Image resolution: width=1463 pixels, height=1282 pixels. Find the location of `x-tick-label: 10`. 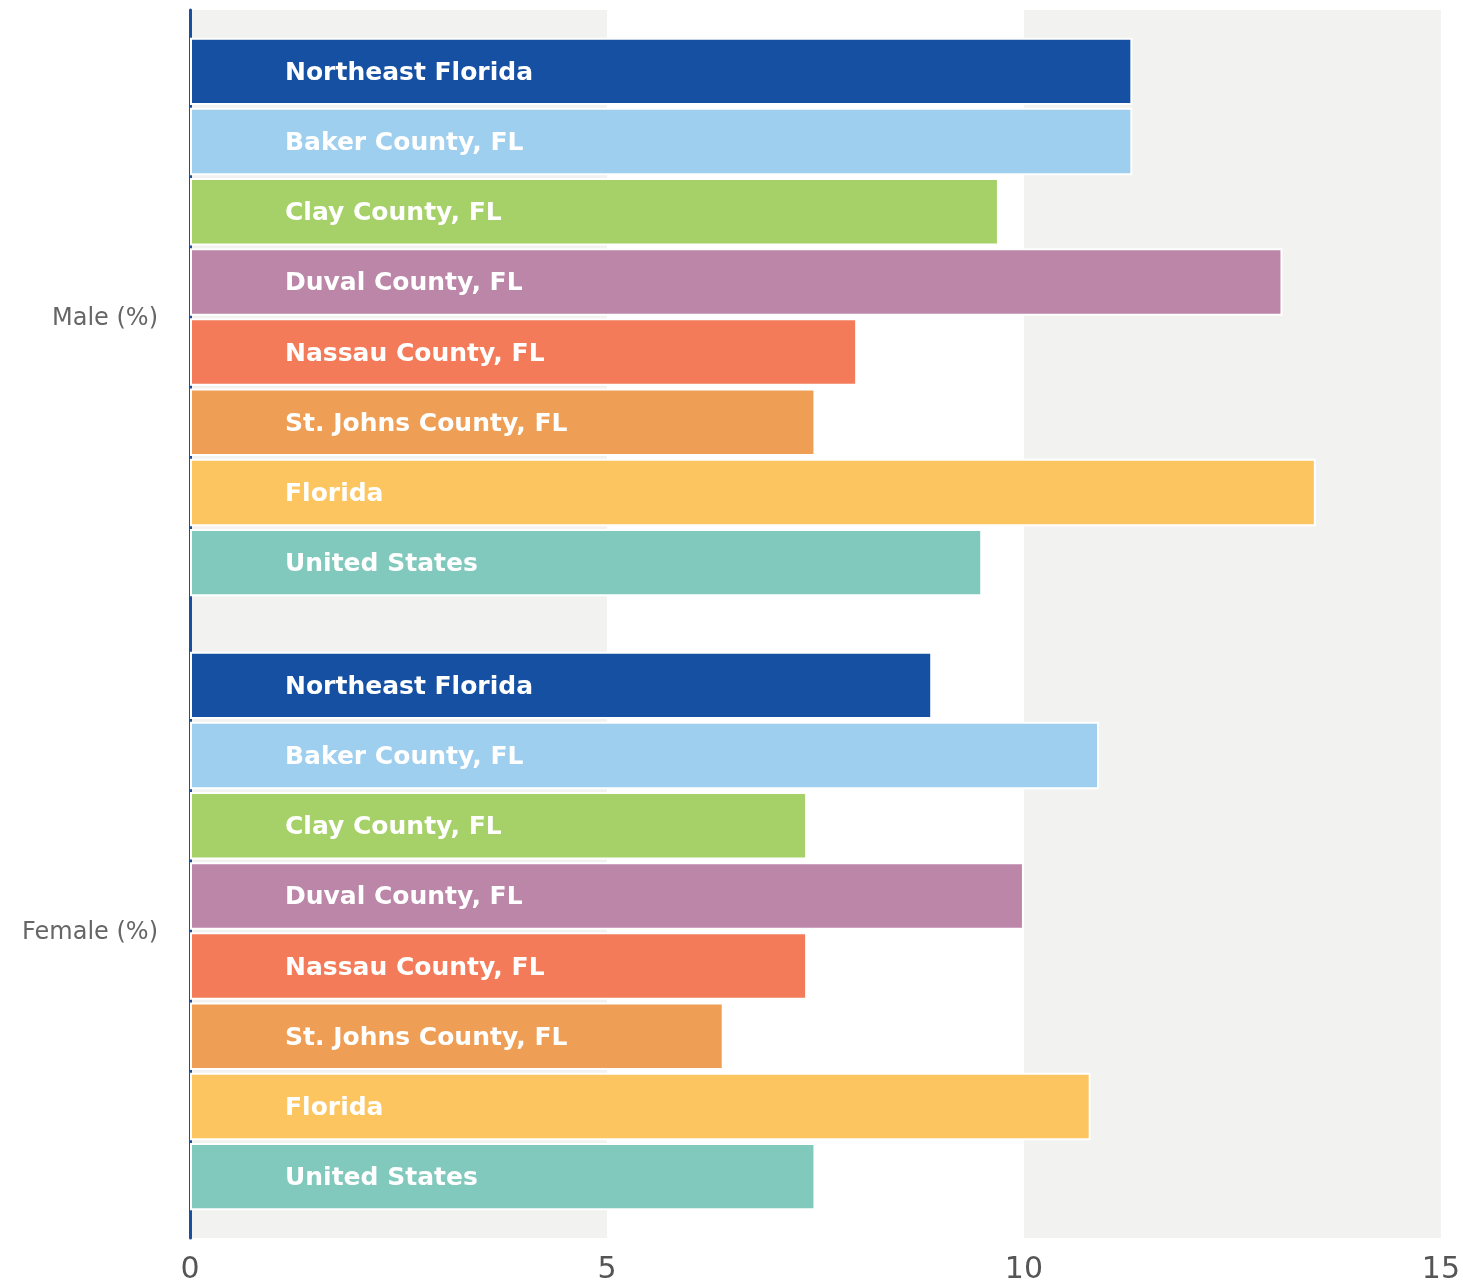

x-tick-label: 10 is located at coordinates (1024, 1265).